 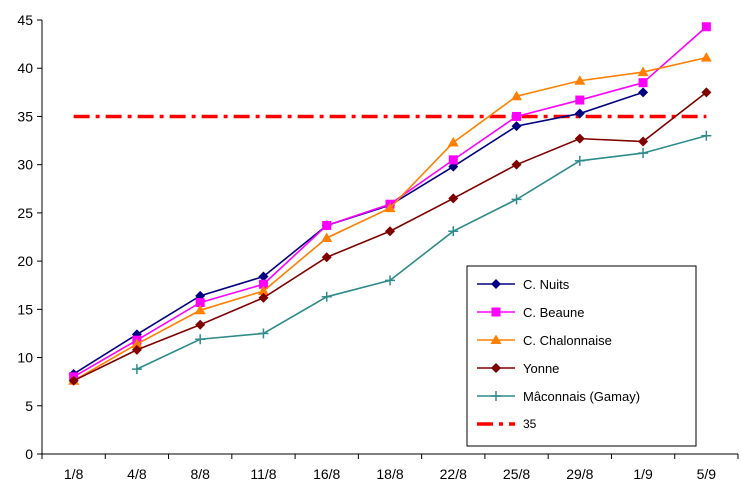 I want to click on y-tick-label: 20, so click(x=25, y=261).